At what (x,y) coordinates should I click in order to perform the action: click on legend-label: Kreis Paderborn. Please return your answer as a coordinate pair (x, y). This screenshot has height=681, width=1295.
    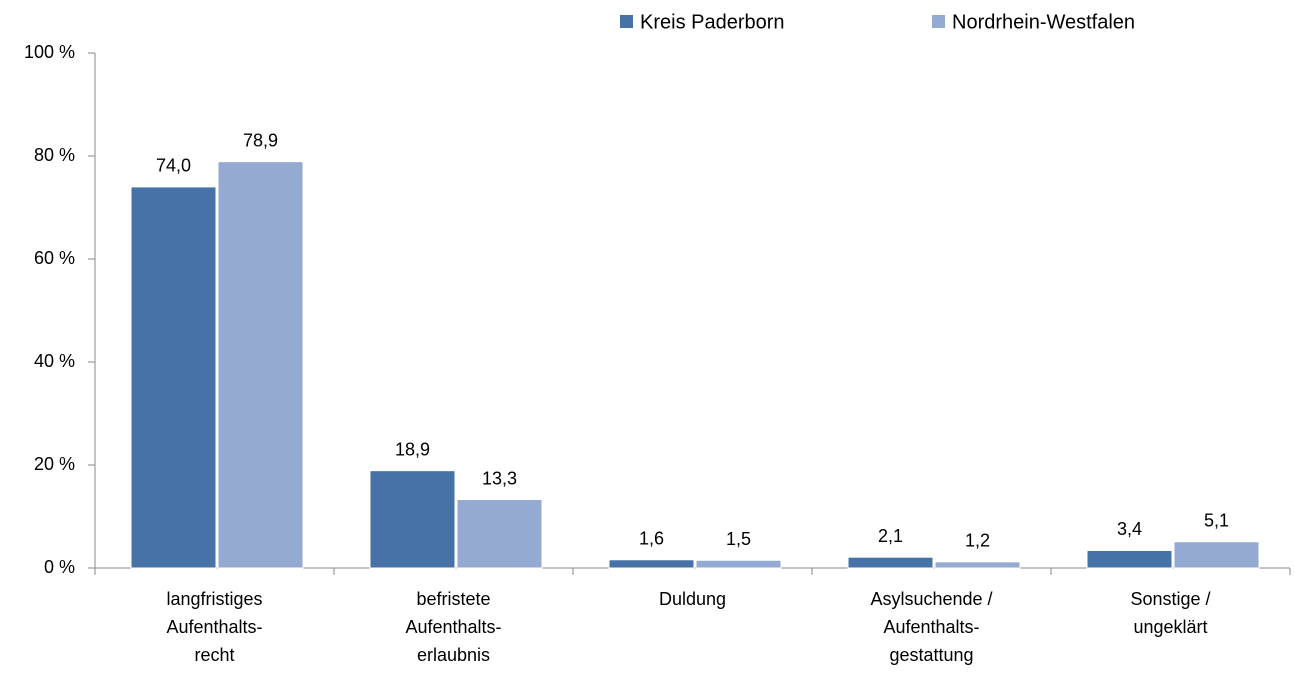
    Looking at the image, I should click on (712, 22).